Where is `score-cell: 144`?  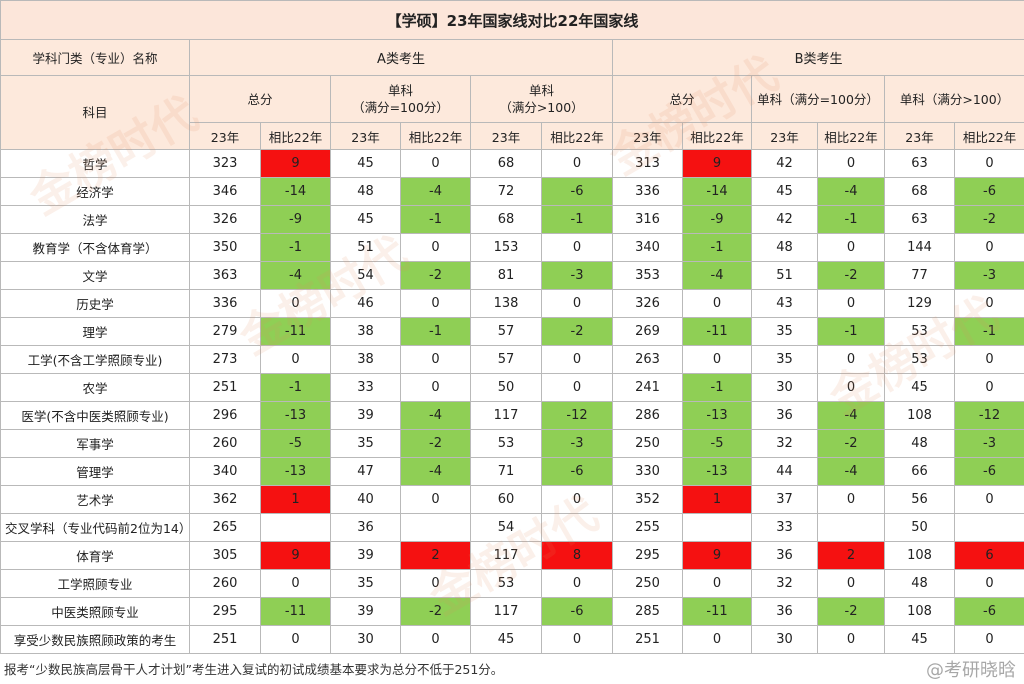 score-cell: 144 is located at coordinates (919, 247).